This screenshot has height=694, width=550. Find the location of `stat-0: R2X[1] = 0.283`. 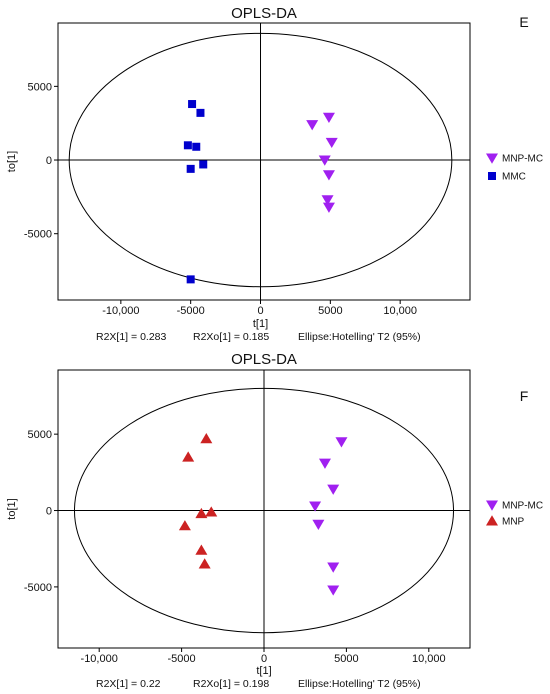

stat-0: R2X[1] = 0.283 is located at coordinates (131, 337).